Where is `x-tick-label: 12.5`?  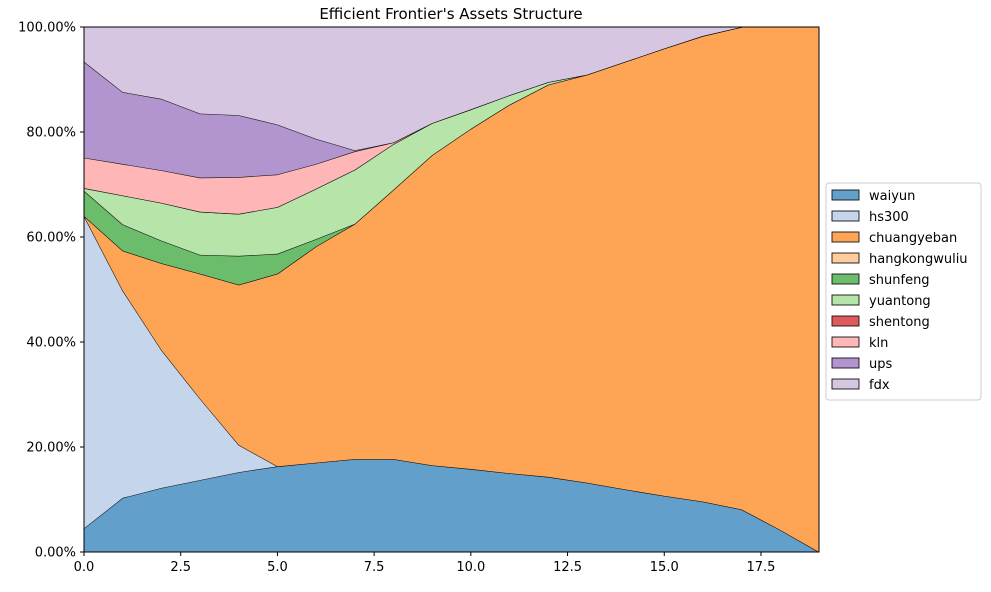
x-tick-label: 12.5 is located at coordinates (567, 567).